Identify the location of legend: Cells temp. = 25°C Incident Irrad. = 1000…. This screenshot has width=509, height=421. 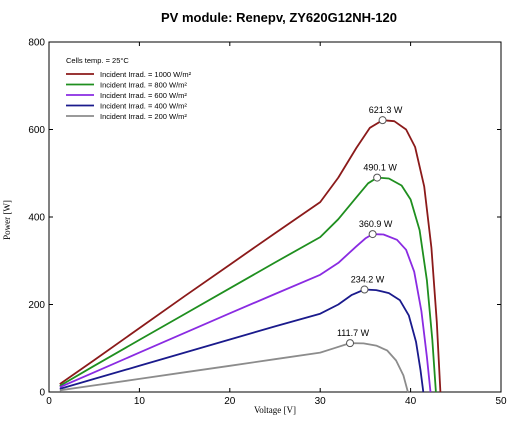
(129, 88).